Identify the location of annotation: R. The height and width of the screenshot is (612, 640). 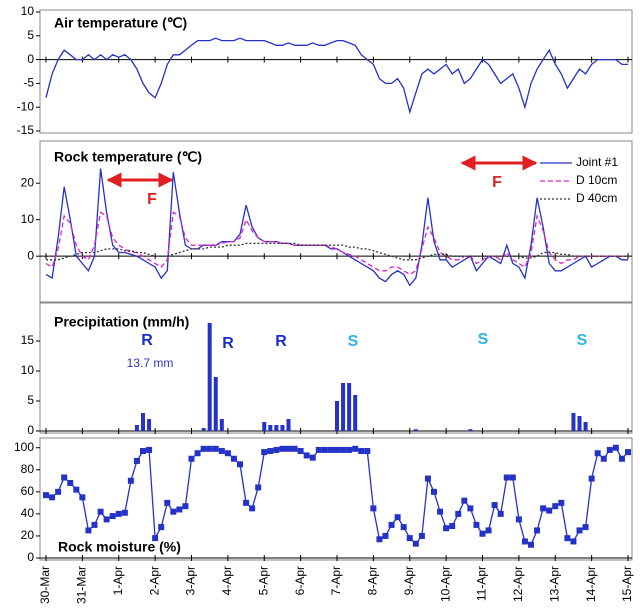
(228, 343).